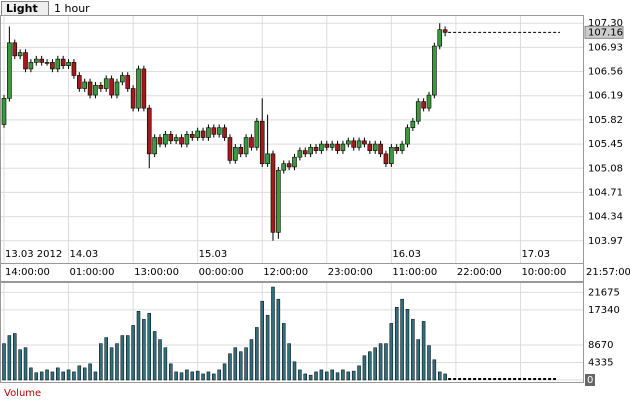  What do you see at coordinates (600, 362) in the screenshot?
I see `volume-tick-label: 4335` at bounding box center [600, 362].